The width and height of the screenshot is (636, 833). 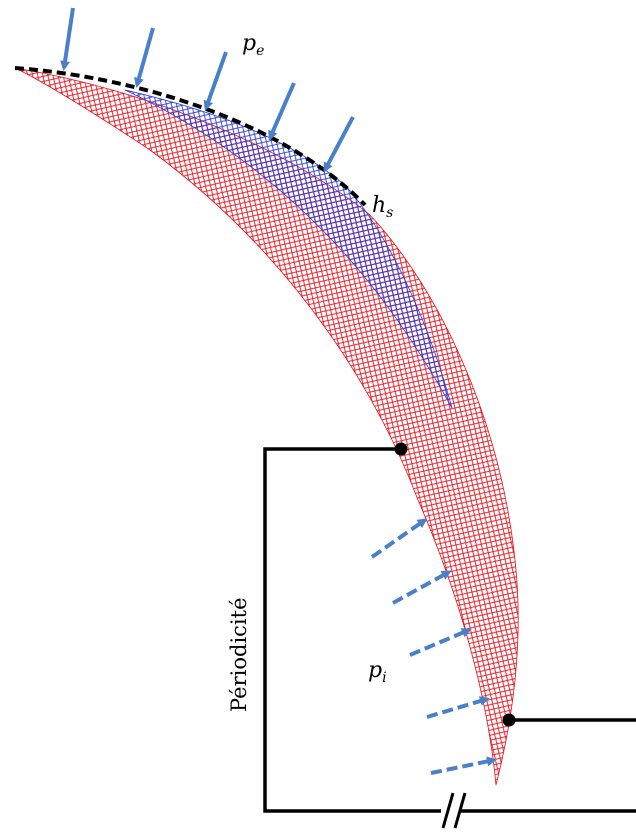 What do you see at coordinates (249, 43) in the screenshot?
I see `label-pe-base: p` at bounding box center [249, 43].